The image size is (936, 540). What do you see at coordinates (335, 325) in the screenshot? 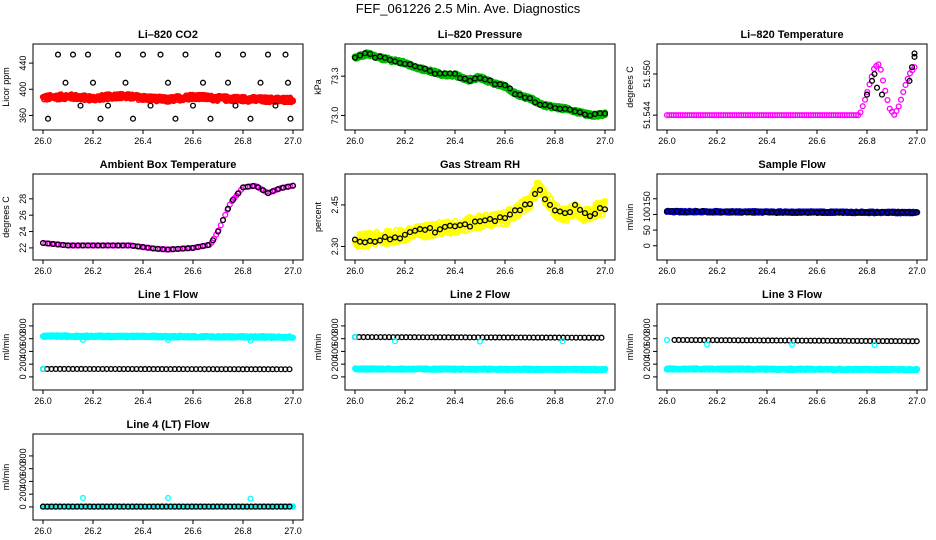
I see `y-tick-label: 800` at bounding box center [335, 325].